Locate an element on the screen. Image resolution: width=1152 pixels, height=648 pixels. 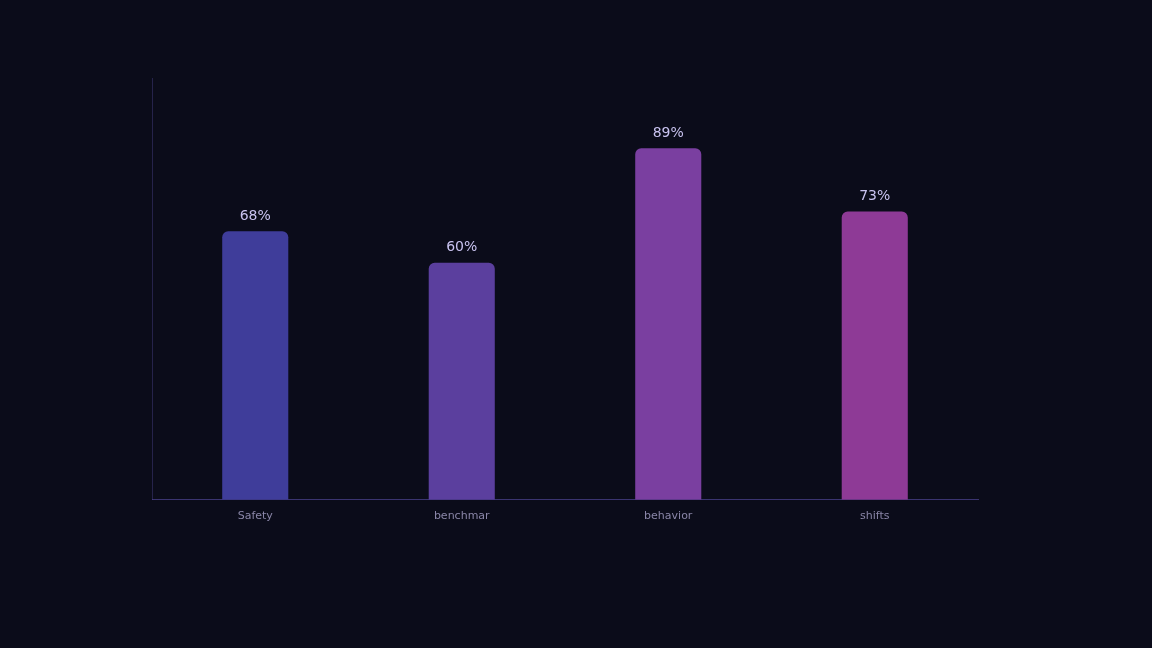
data-label: 73% is located at coordinates (875, 195).